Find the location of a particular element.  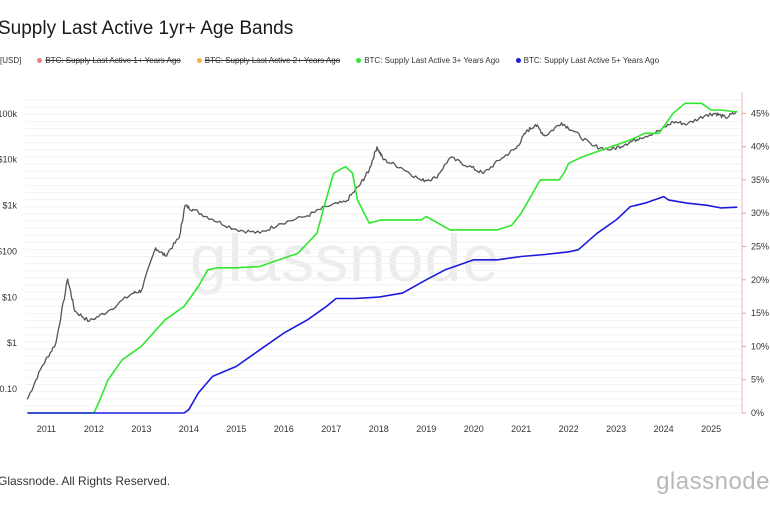

x-tick-label: 2011 is located at coordinates (46, 429).